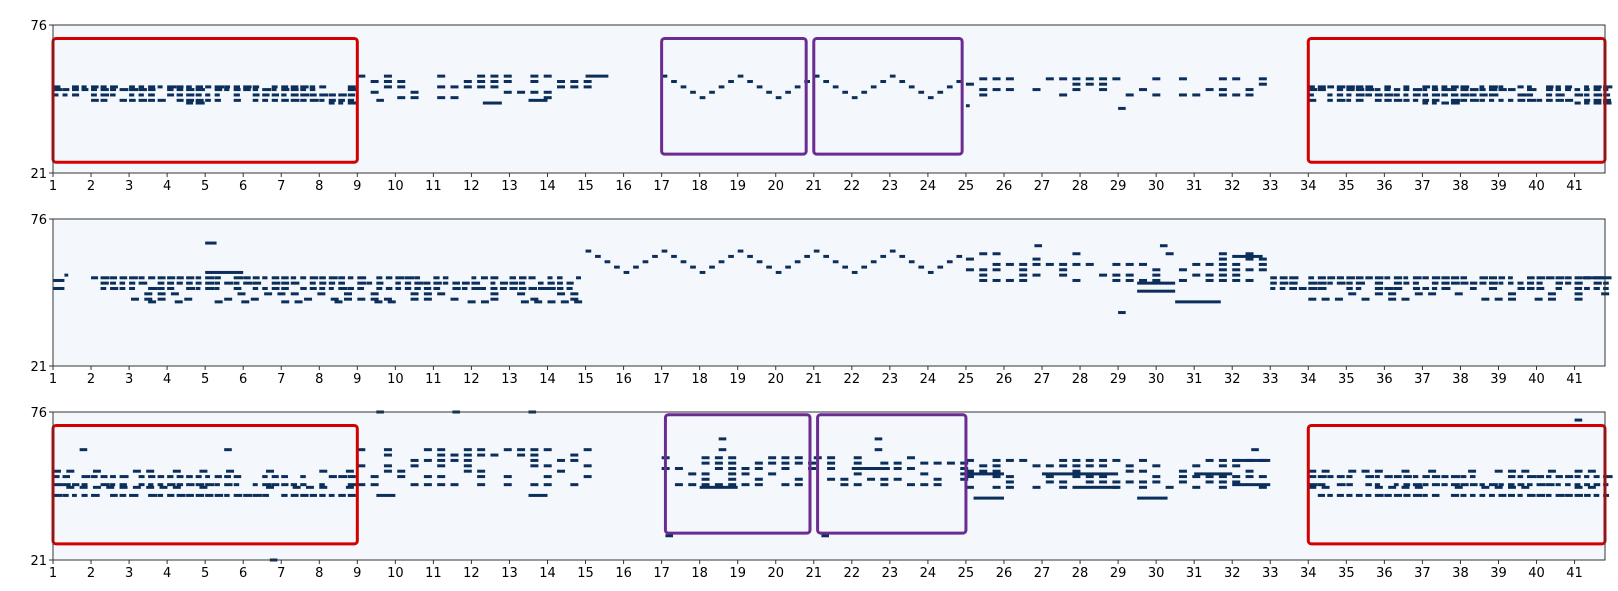  I want to click on x-tick-label: 23, so click(890, 379).